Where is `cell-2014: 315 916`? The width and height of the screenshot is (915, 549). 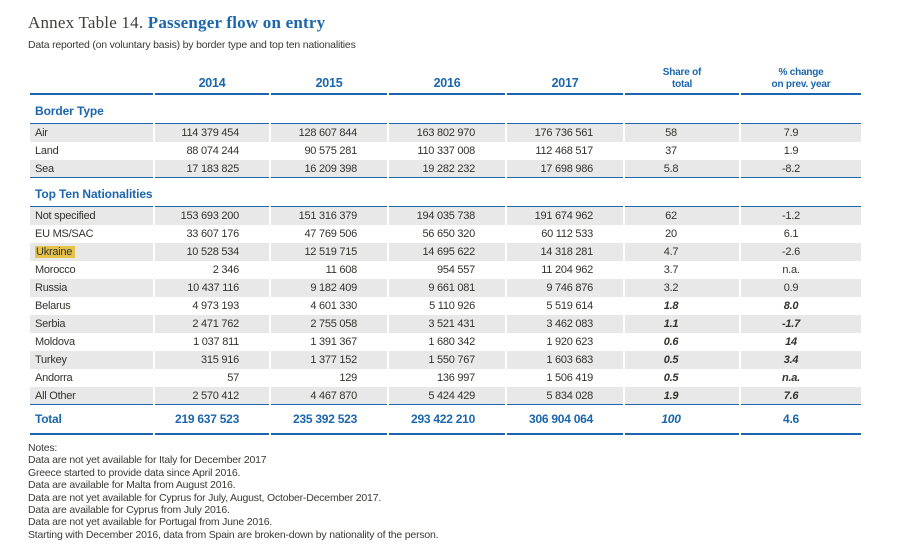 cell-2014: 315 916 is located at coordinates (212, 360).